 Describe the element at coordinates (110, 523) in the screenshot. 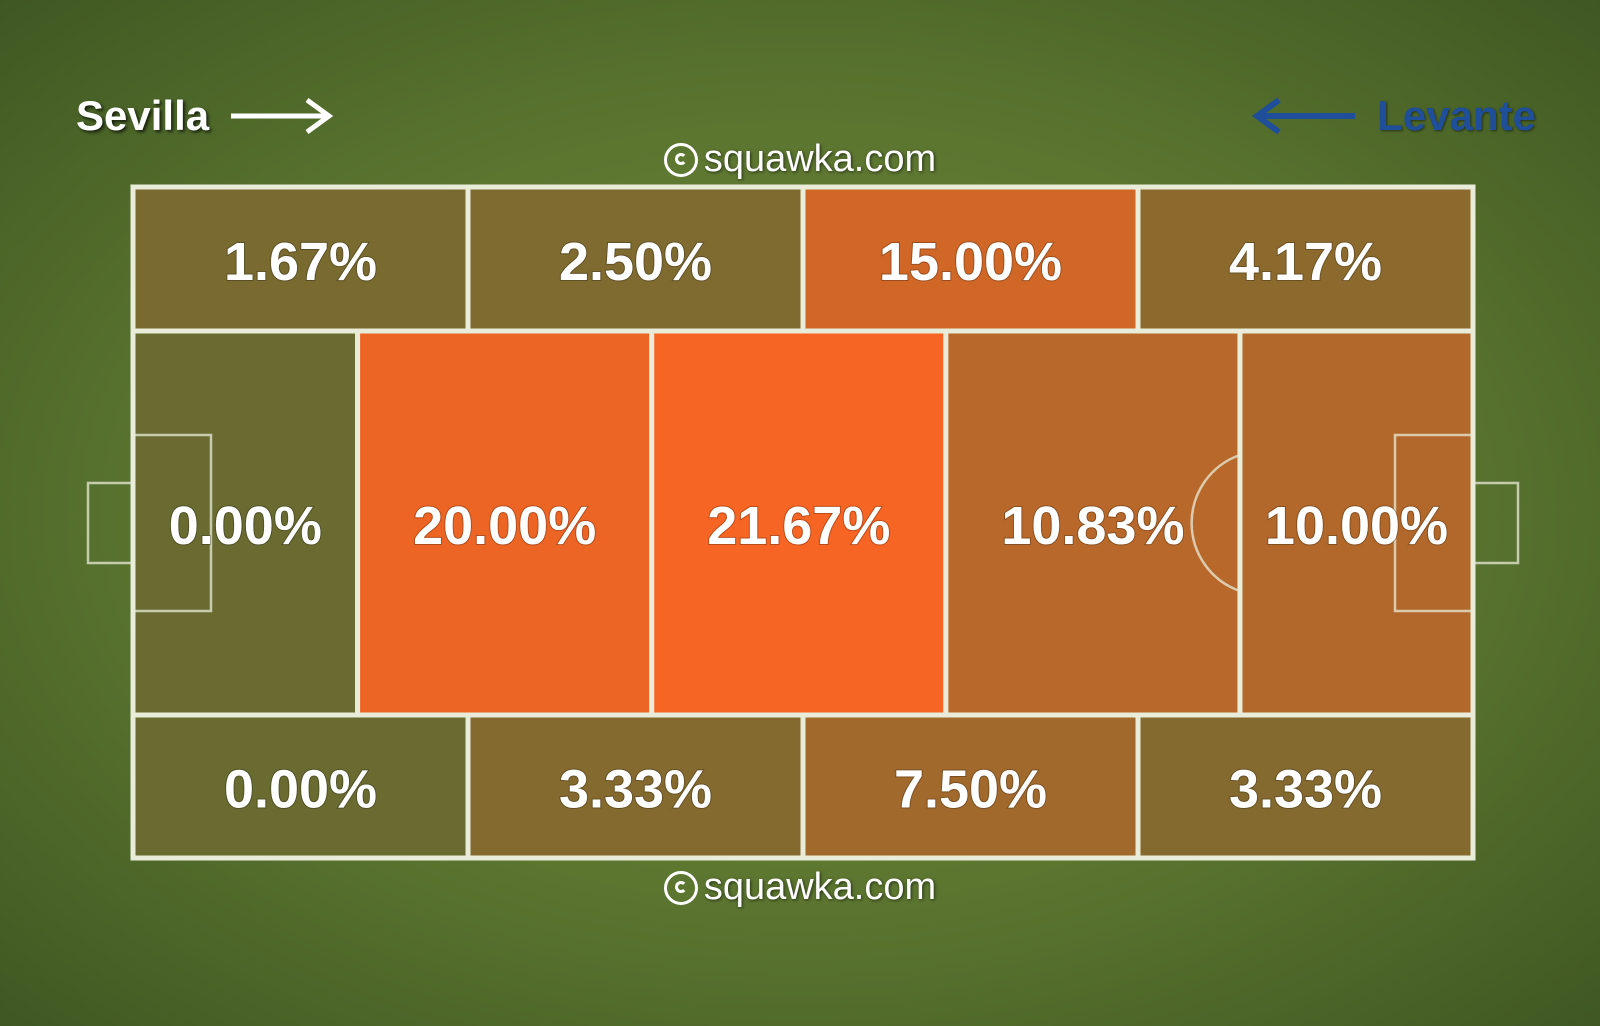

I see `goal-left` at that location.